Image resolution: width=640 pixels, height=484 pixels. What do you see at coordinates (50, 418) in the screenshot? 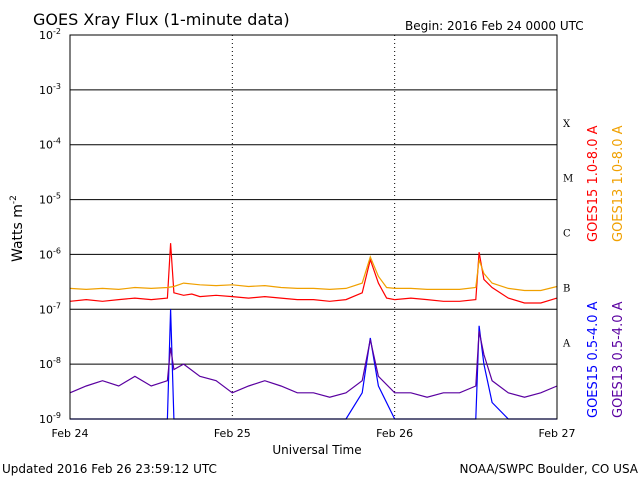
I see `y-tick-label: 10⁻⁹` at bounding box center [50, 418].